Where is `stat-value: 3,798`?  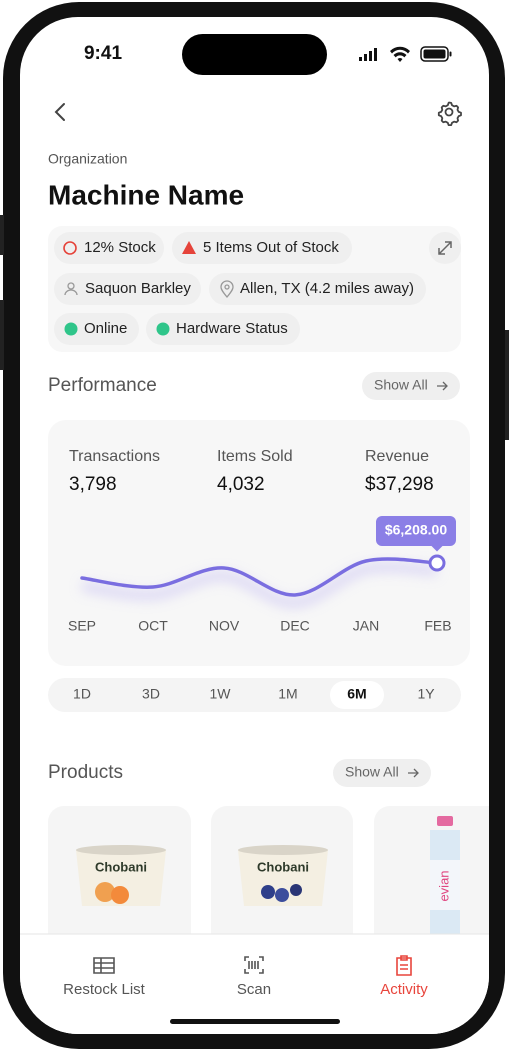
stat-value: 3,798 is located at coordinates (93, 484).